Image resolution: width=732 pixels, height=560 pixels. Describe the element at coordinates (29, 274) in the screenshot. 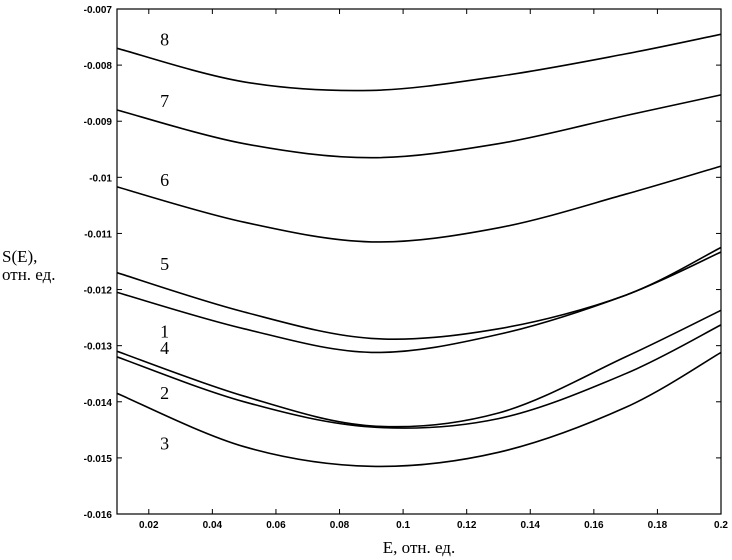

I see `y-axis-title-line2: отн. ед.` at that location.